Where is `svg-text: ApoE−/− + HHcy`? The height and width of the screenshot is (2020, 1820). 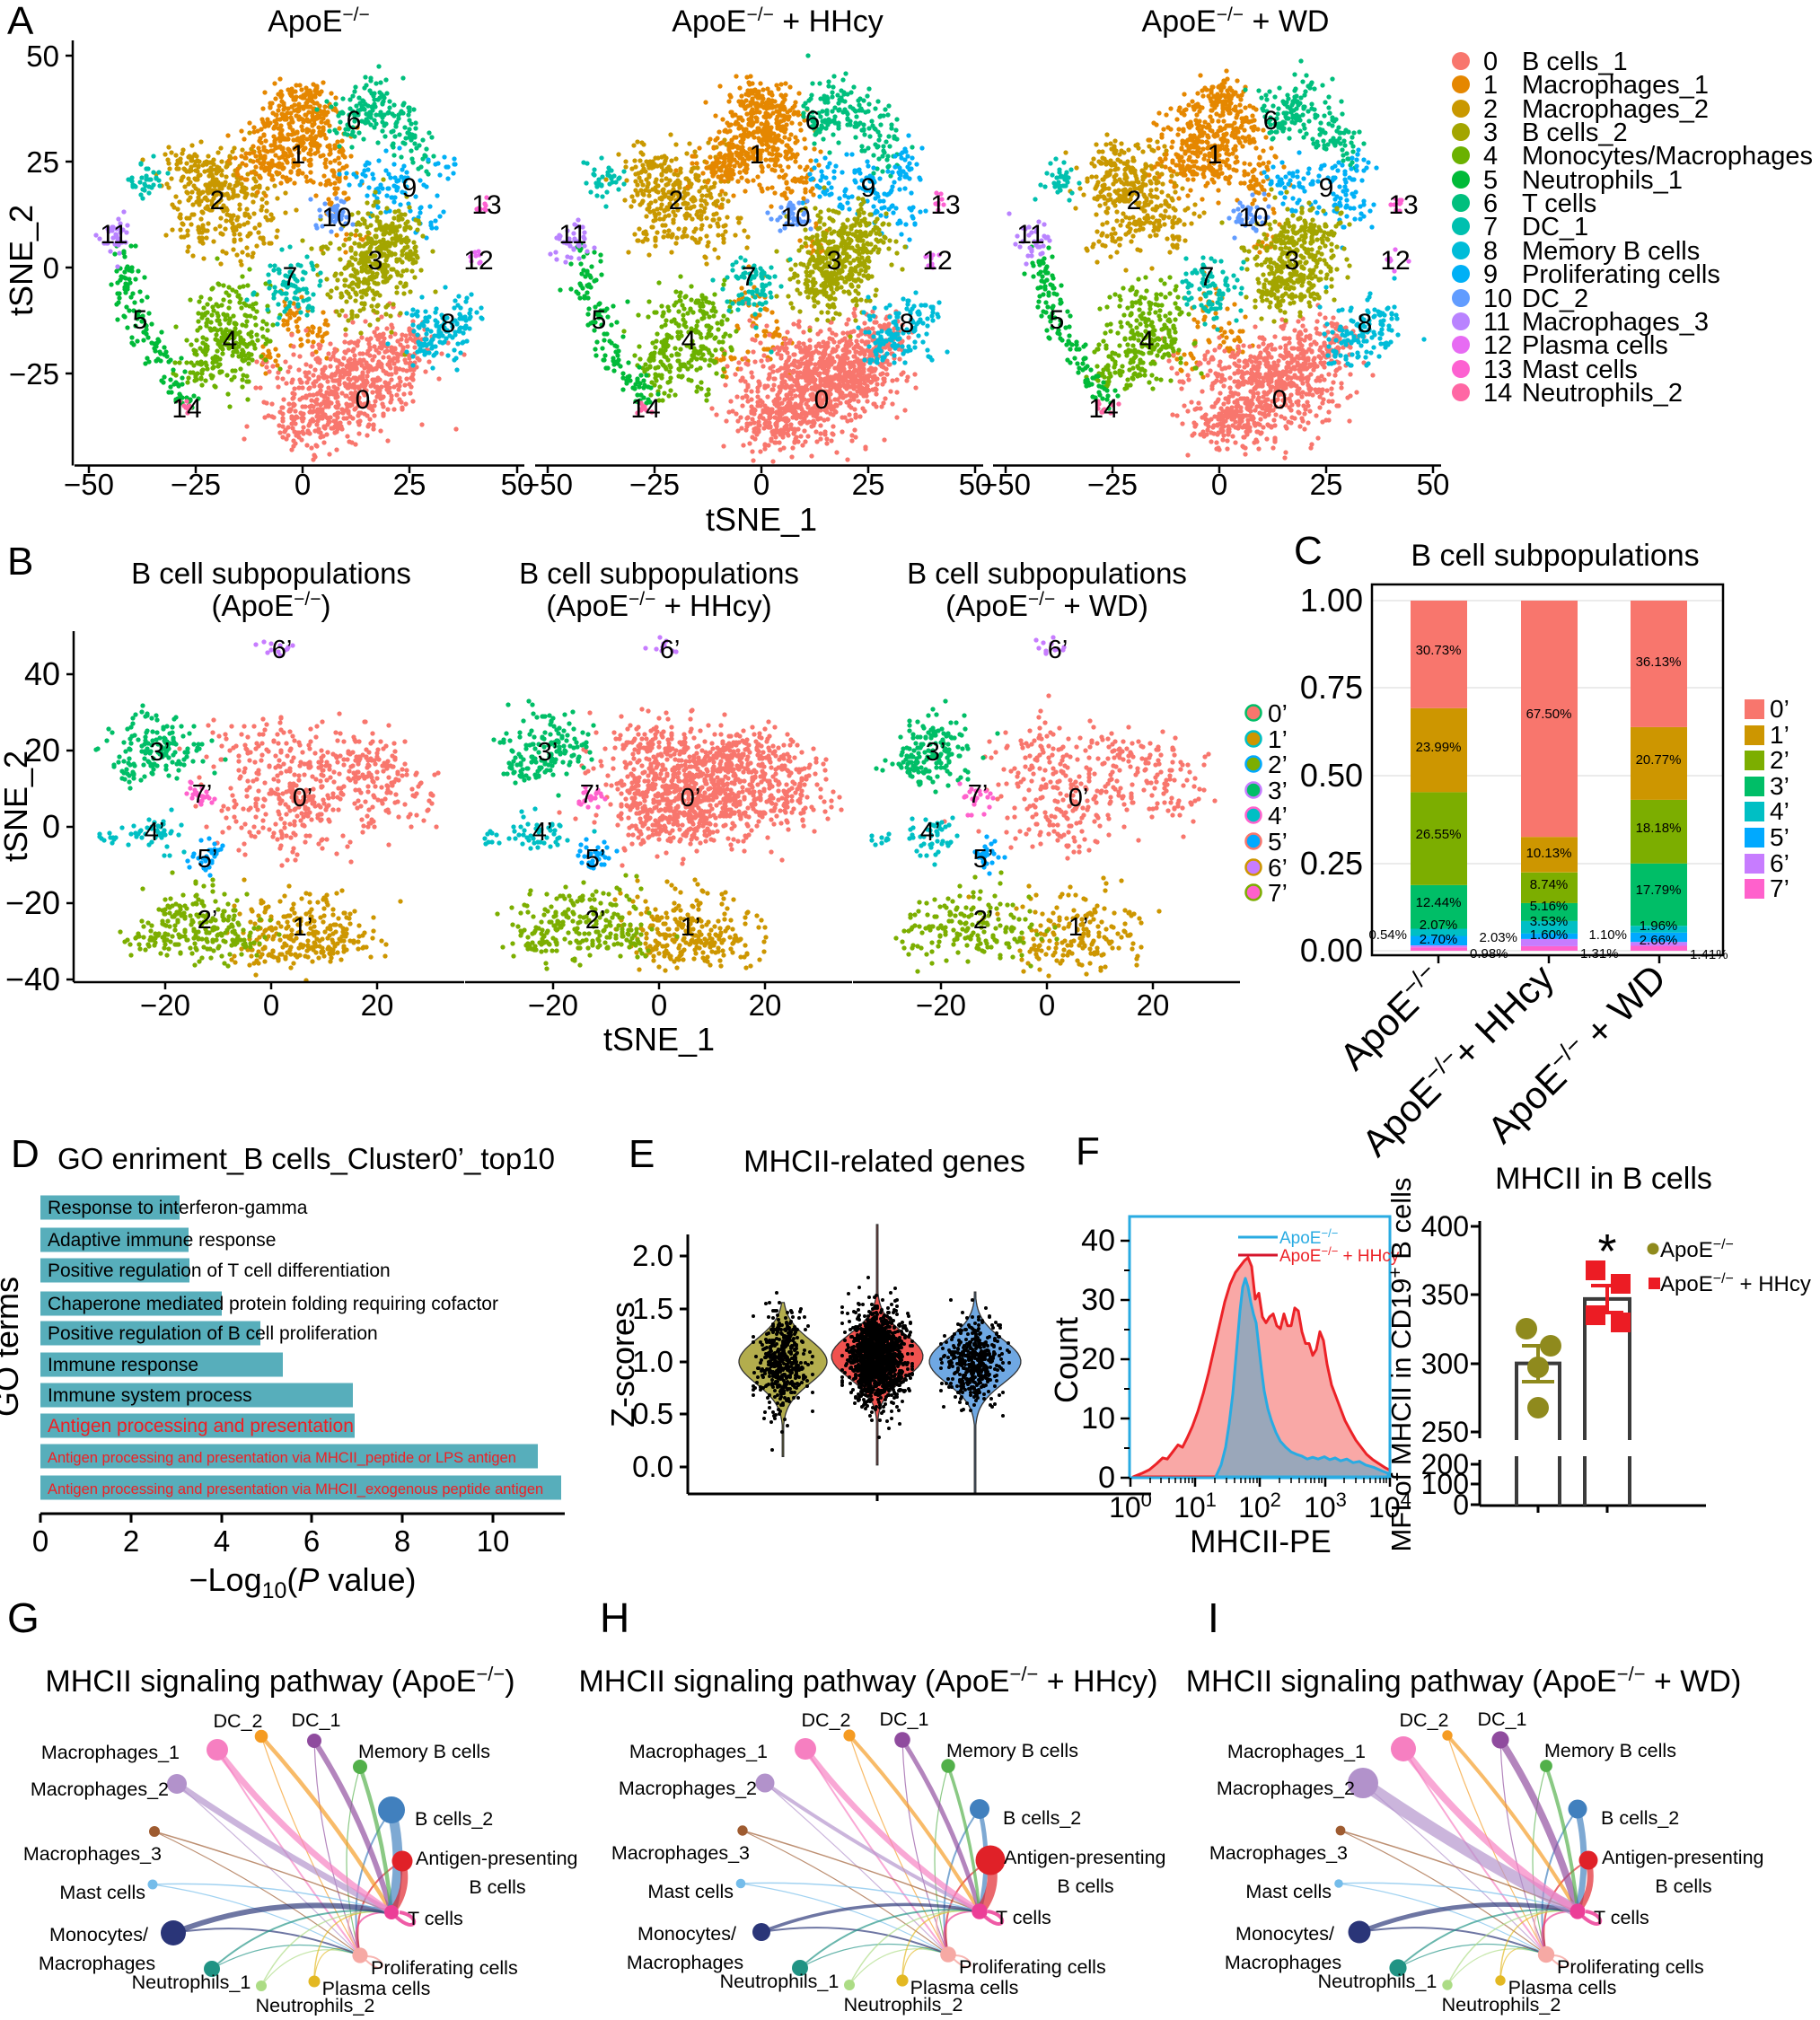
svg-text: ApoE−/− + HHcy is located at coordinates (1340, 1255).